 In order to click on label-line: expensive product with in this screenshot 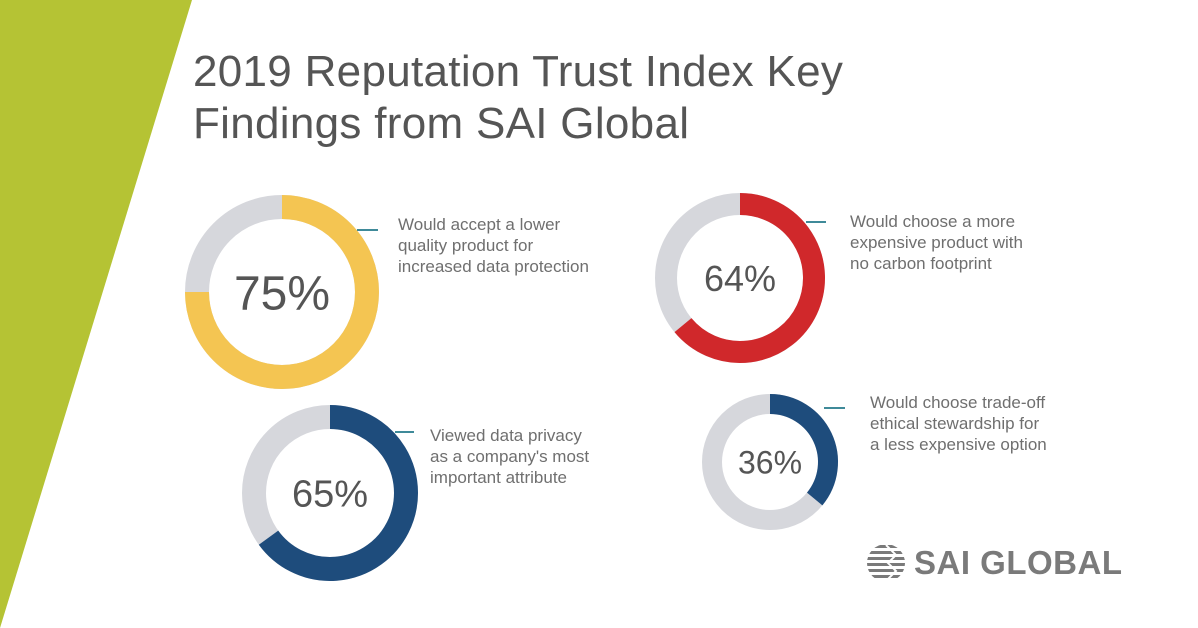, I will do `click(936, 242)`.